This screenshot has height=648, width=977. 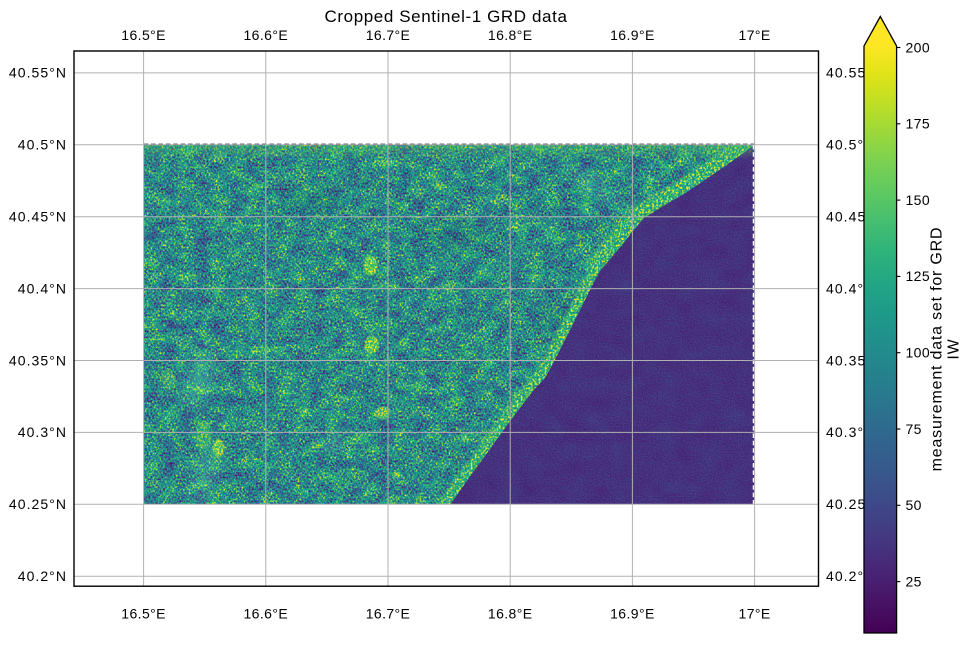 I want to click on svg-text: Cropped Sentinel-1 GRD data, so click(x=446, y=16).